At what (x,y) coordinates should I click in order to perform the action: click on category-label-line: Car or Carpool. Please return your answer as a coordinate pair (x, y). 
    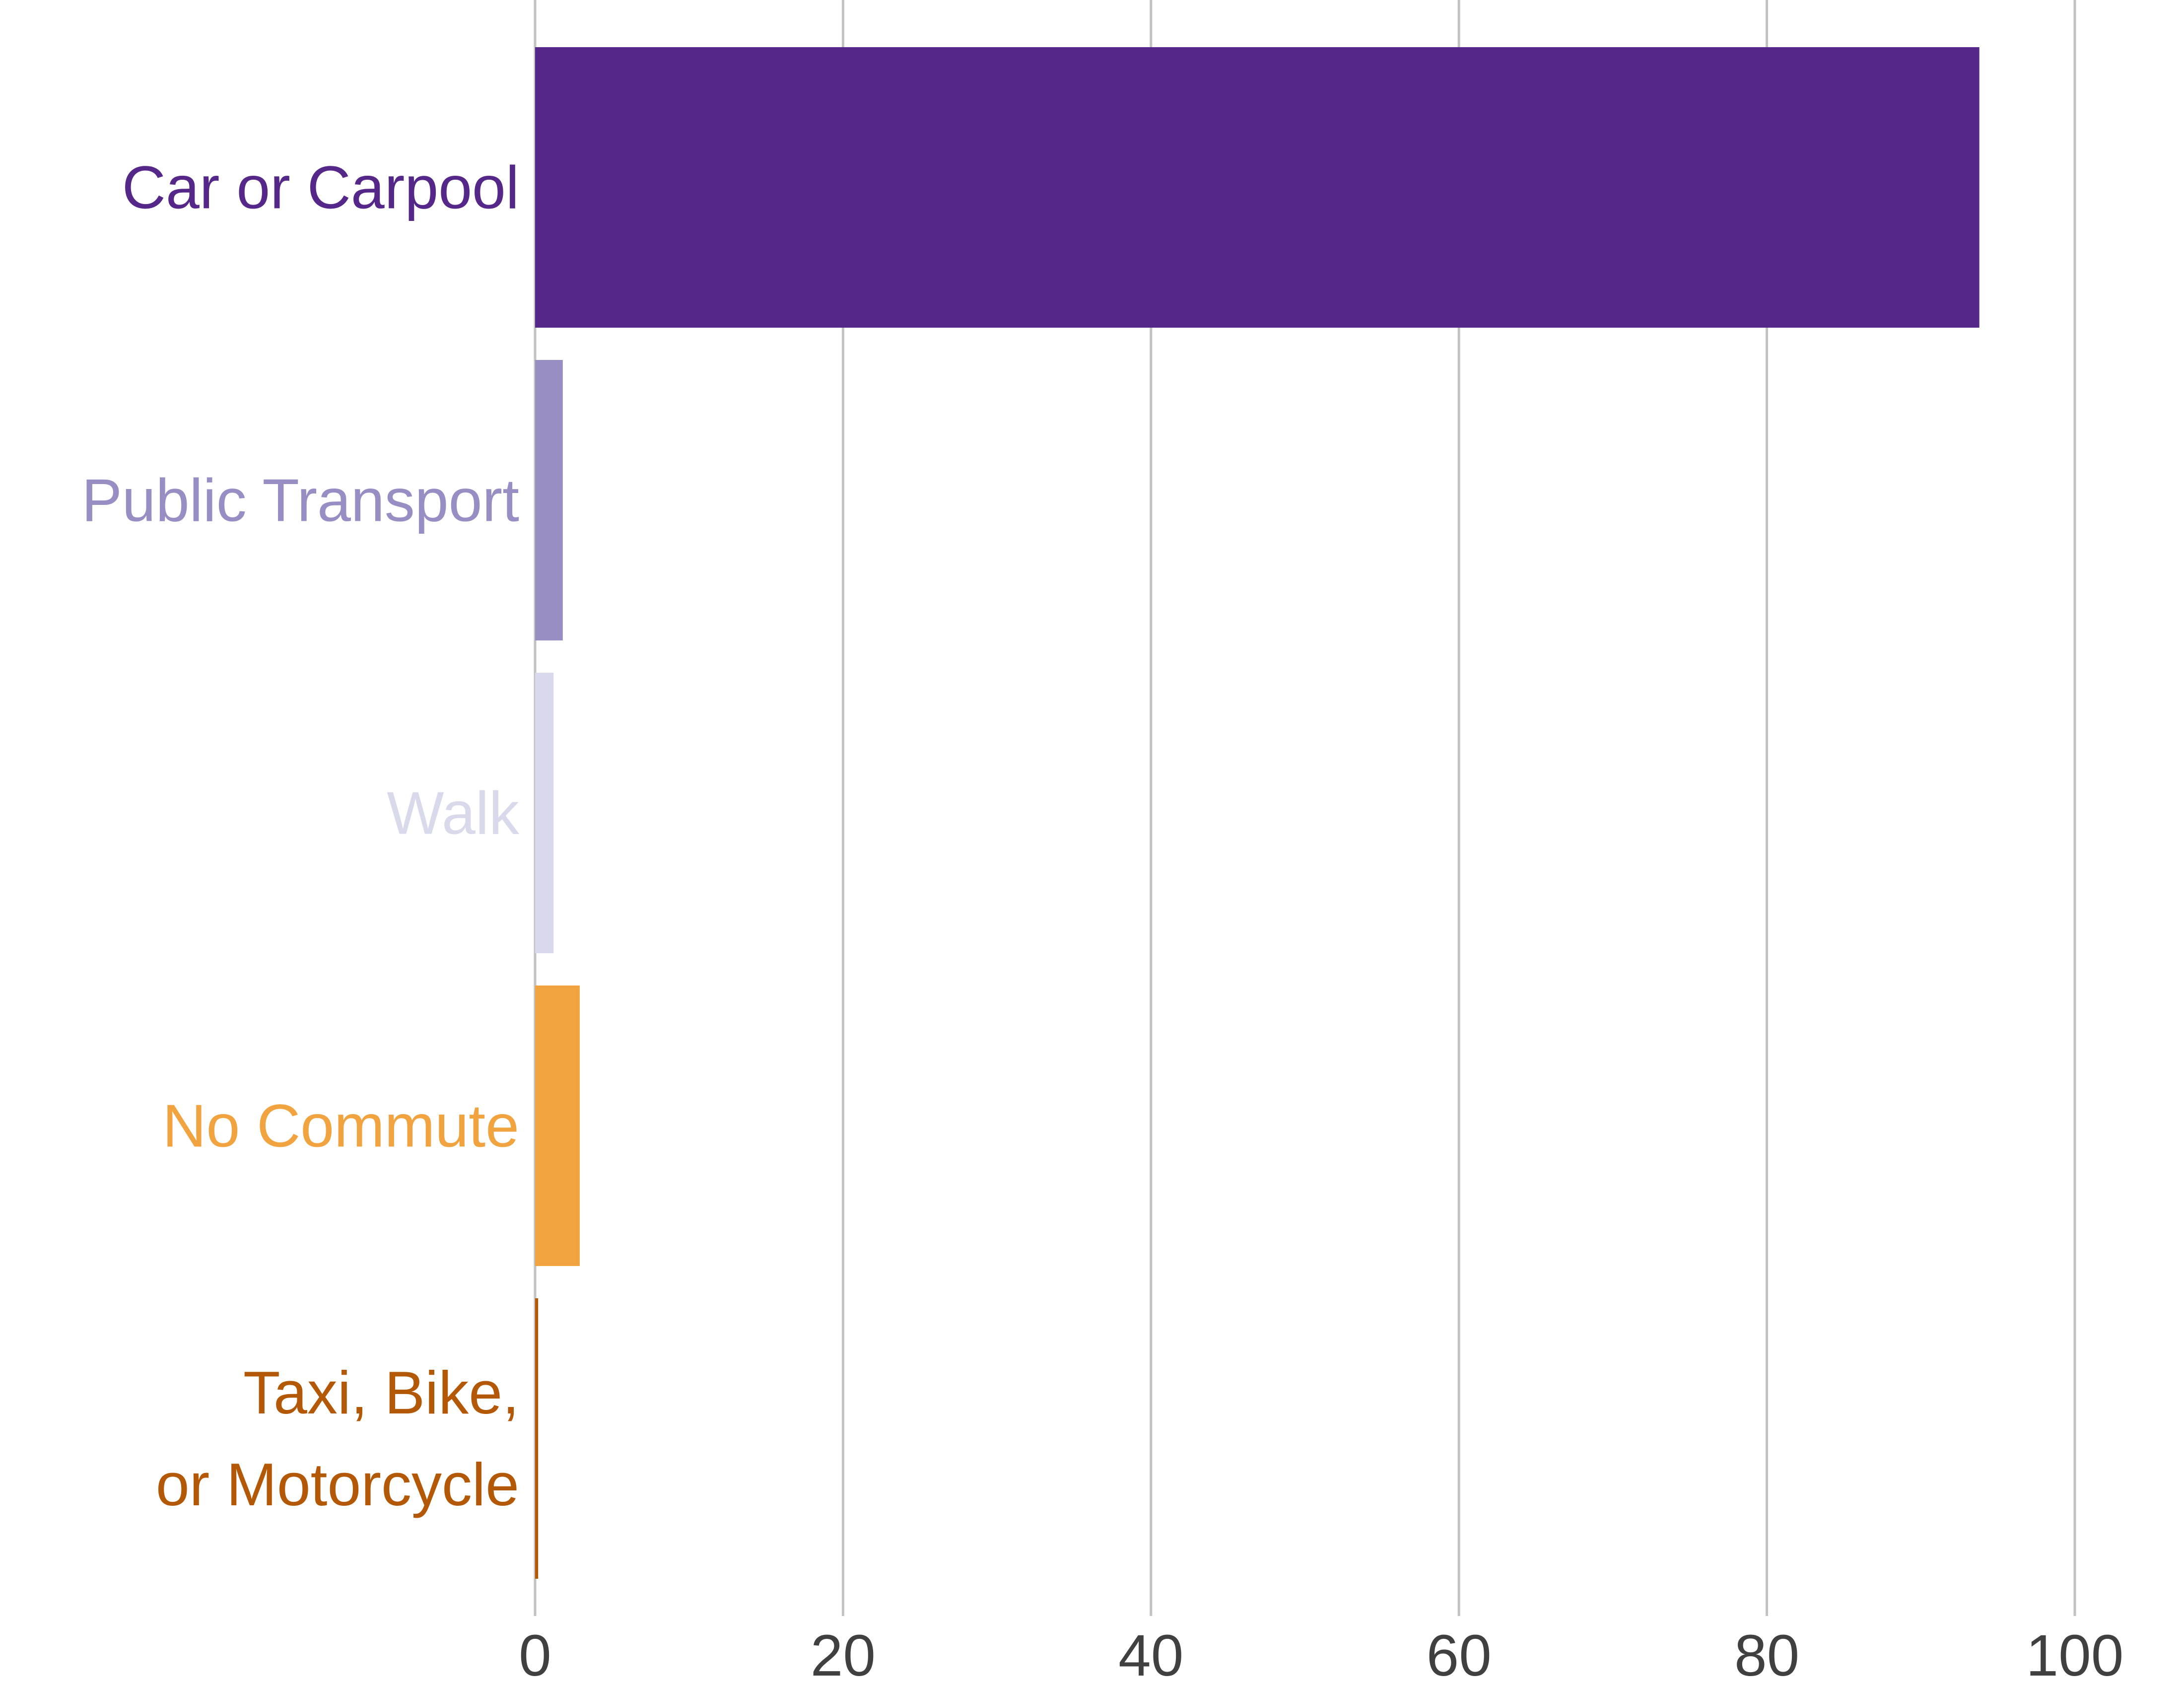
    Looking at the image, I should click on (320, 187).